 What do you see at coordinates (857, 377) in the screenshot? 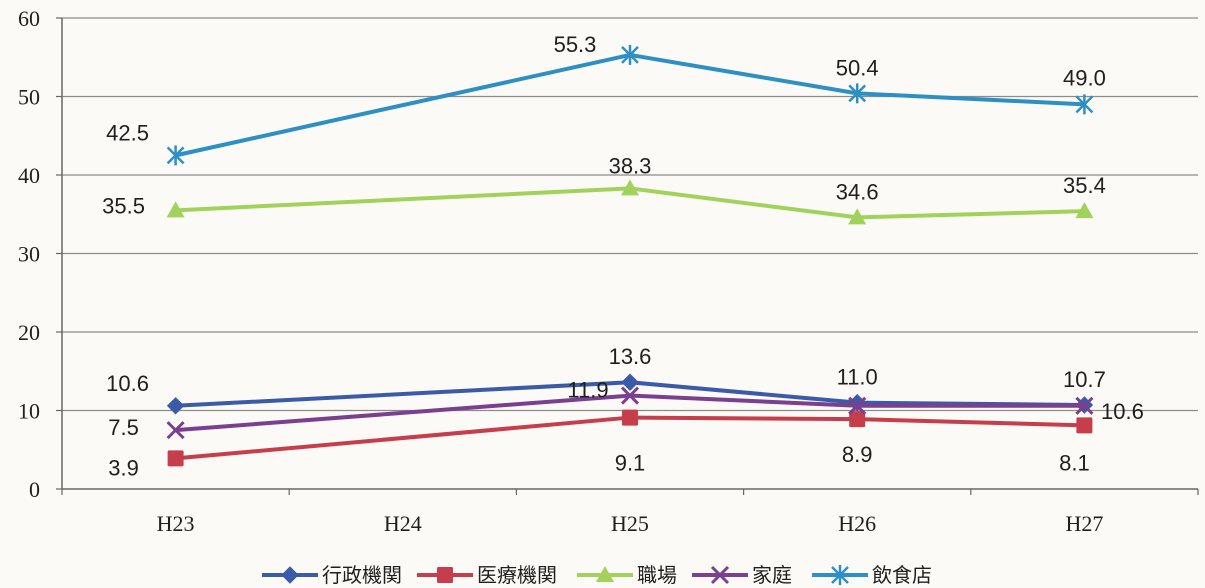
I see `data-label: 11.0` at bounding box center [857, 377].